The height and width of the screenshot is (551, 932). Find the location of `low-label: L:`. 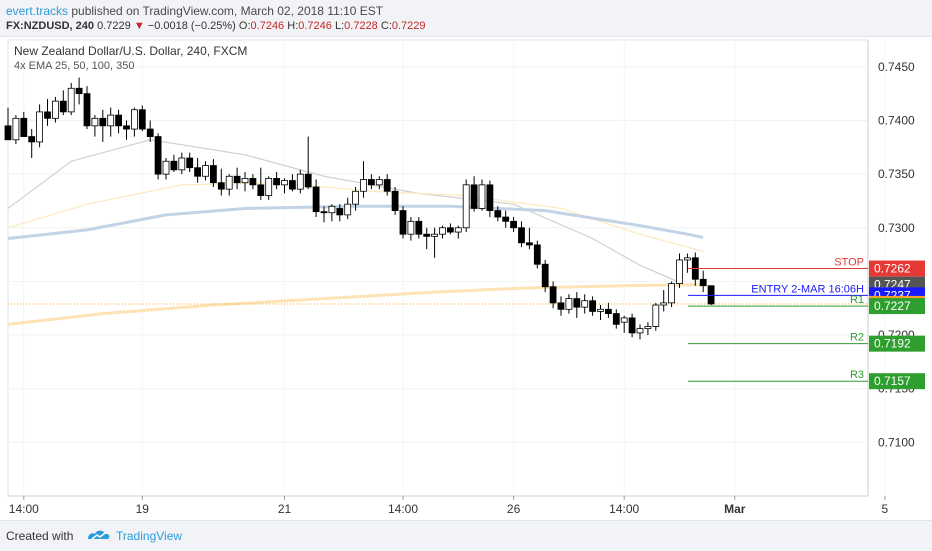

low-label: L: is located at coordinates (339, 26).